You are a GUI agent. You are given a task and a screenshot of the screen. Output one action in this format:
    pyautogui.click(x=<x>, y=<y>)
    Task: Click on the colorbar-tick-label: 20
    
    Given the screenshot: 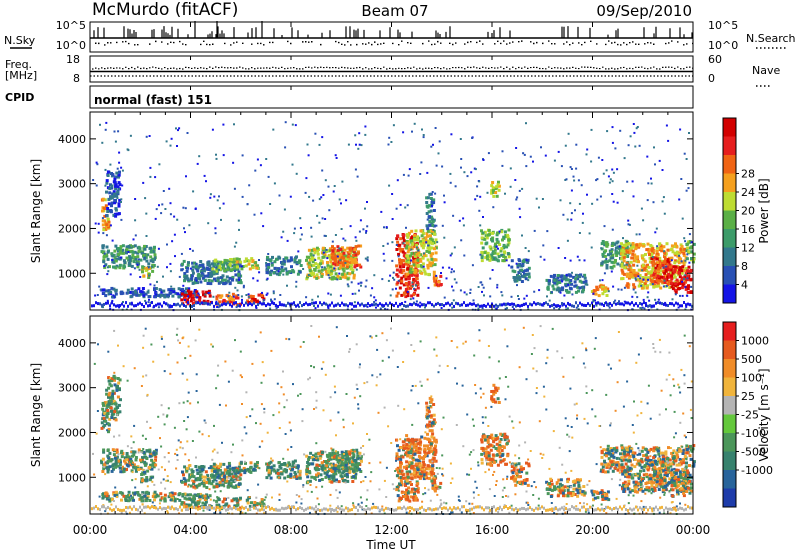 What is the action you would take?
    pyautogui.click(x=748, y=211)
    